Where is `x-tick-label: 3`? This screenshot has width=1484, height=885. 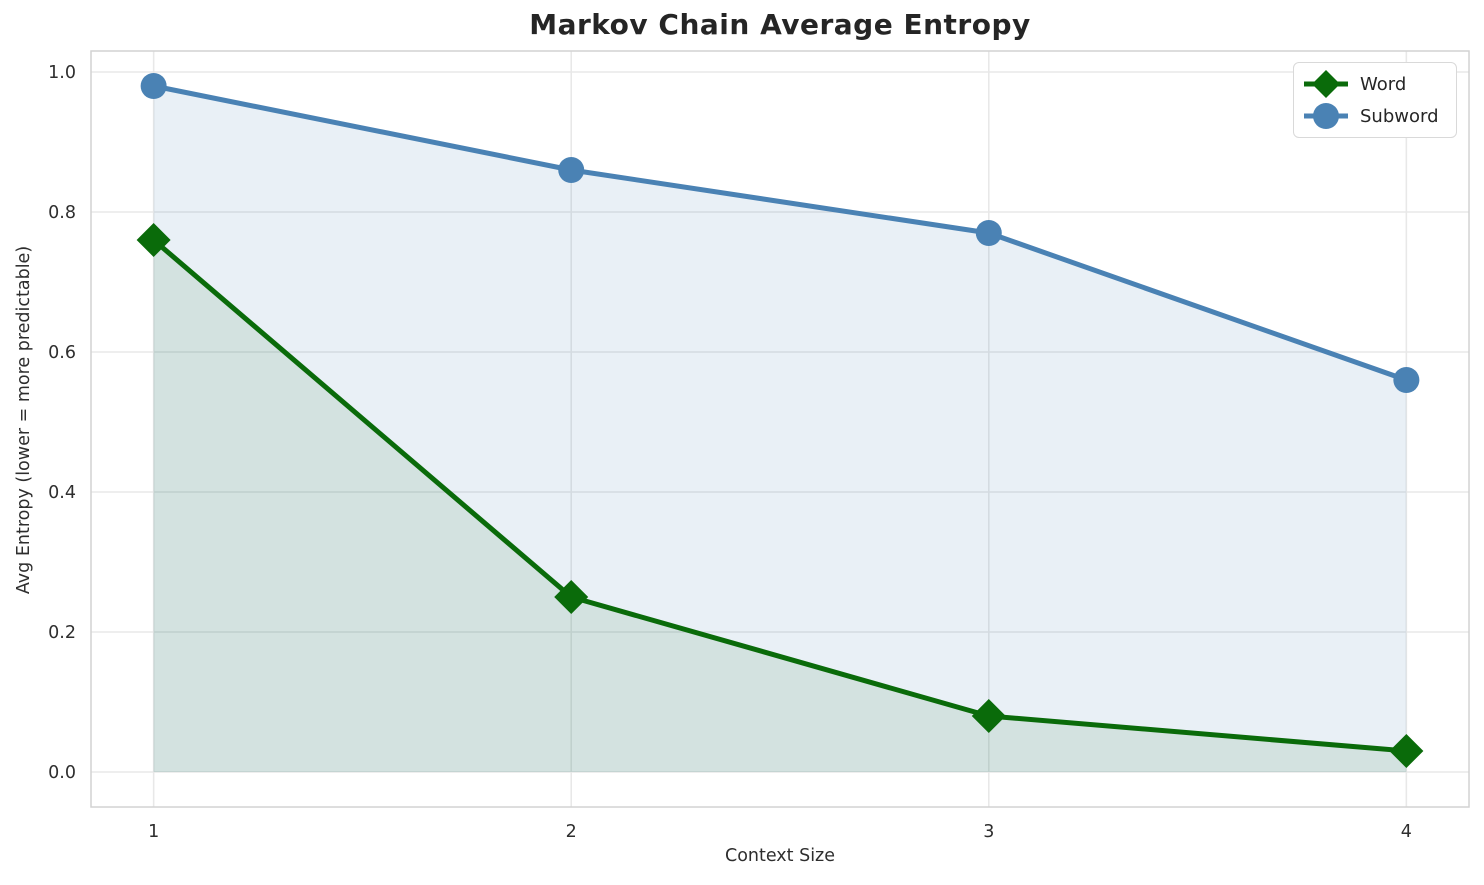 x-tick-label: 3 is located at coordinates (988, 832).